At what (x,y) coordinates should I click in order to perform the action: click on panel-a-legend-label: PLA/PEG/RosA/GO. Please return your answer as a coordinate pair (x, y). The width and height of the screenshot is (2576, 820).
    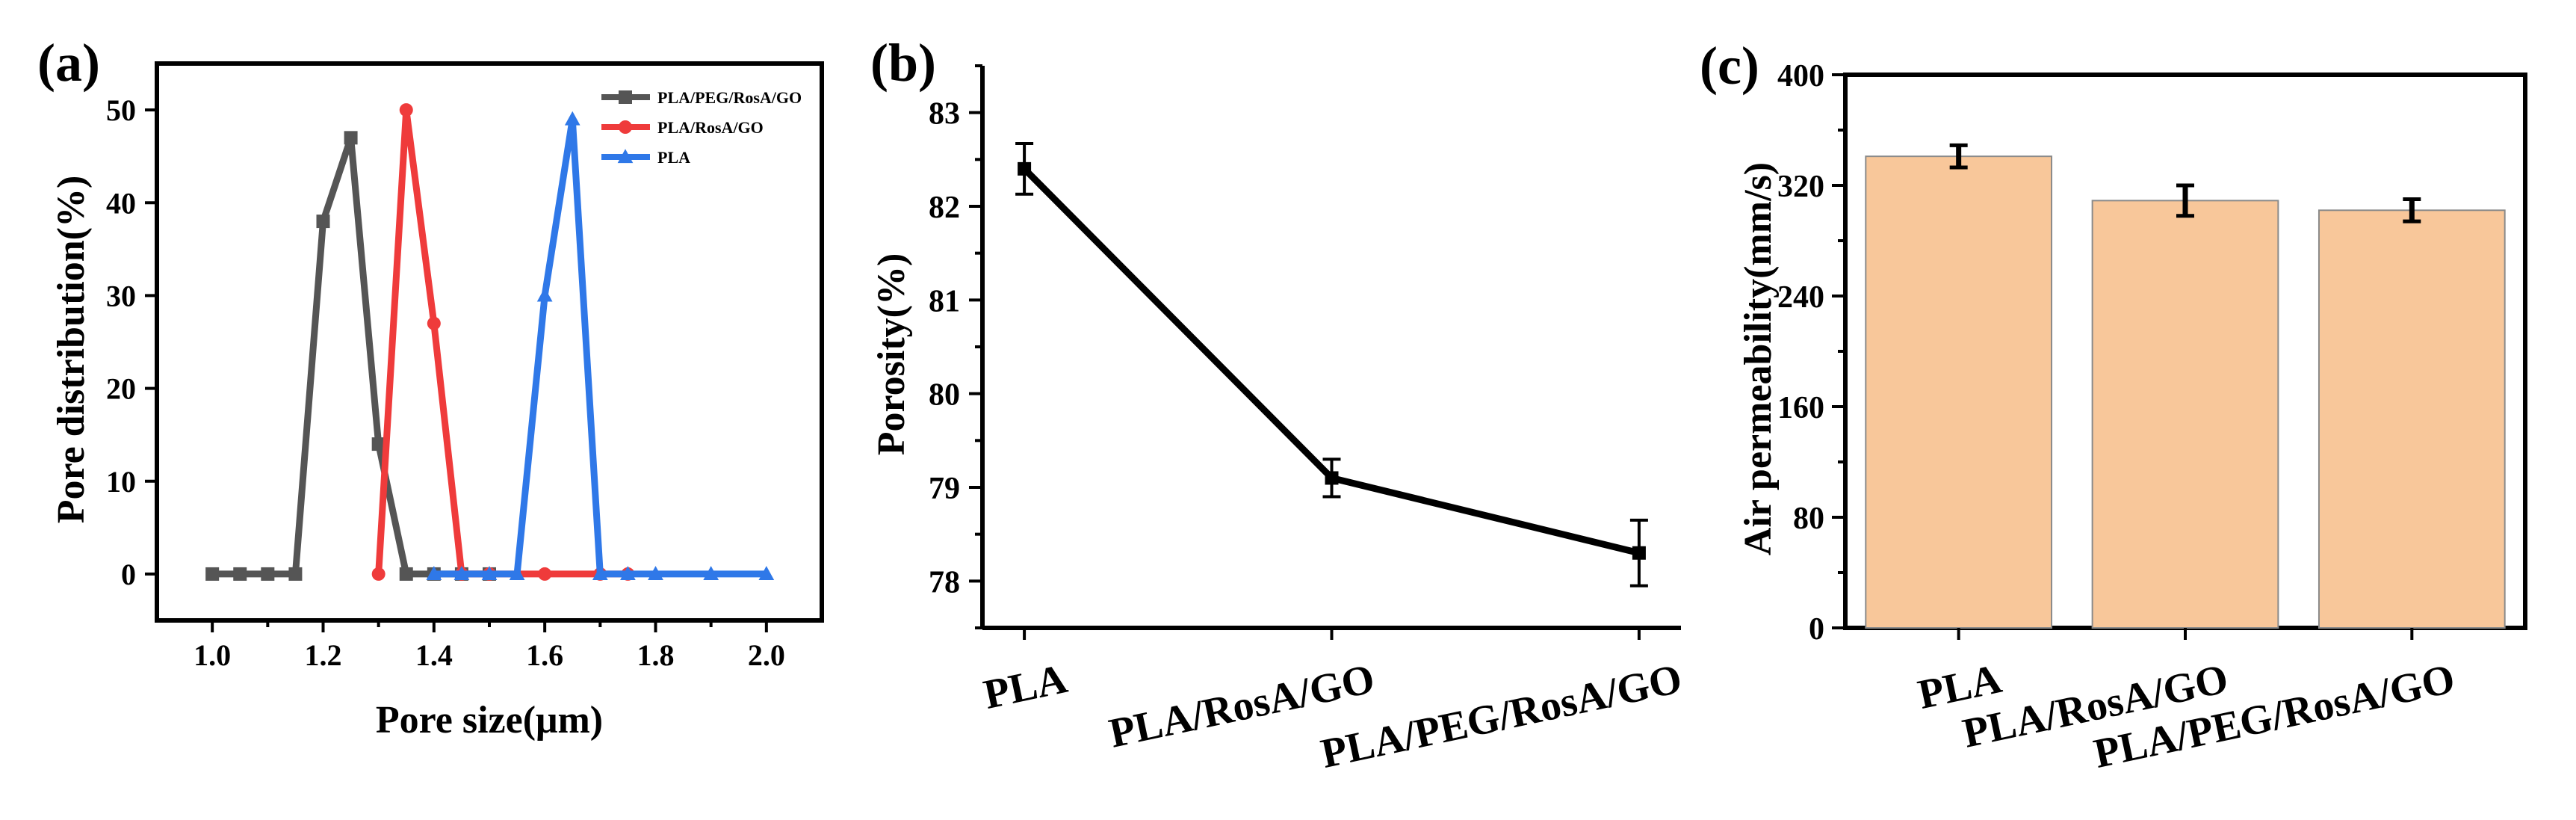
    Looking at the image, I should click on (729, 97).